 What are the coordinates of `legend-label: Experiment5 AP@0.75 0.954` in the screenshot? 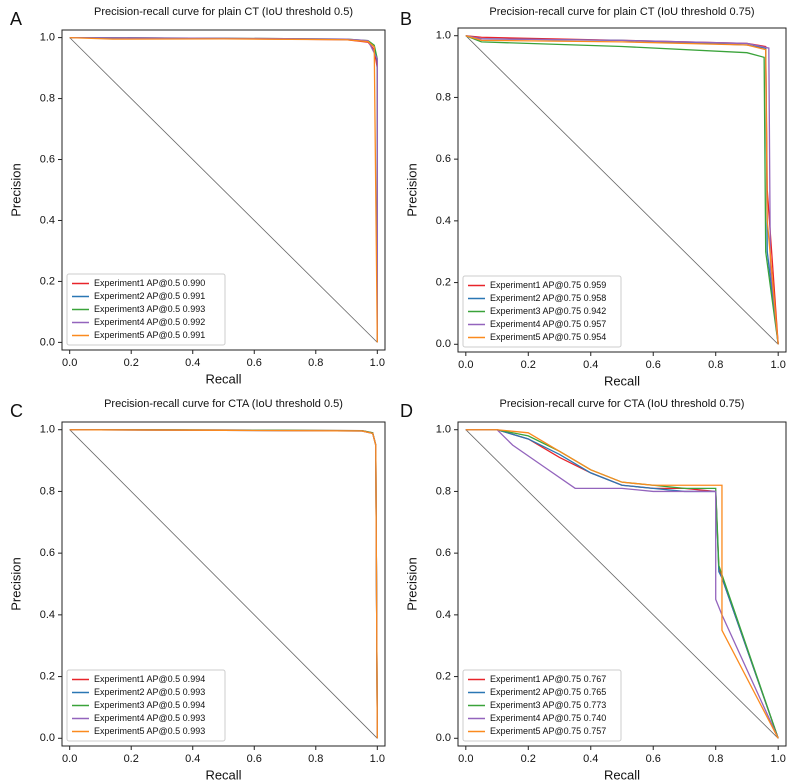 It's located at (548, 337).